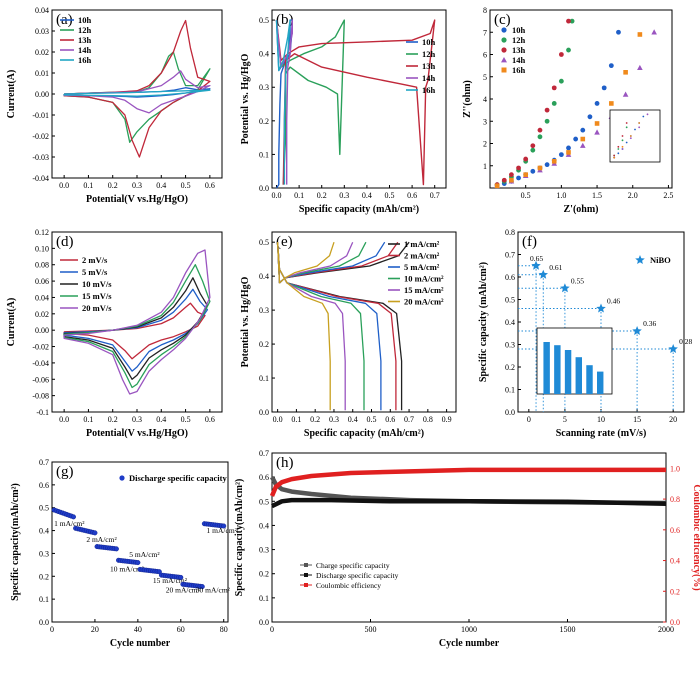 Image resolution: width=700 pixels, height=673 pixels. What do you see at coordinates (485, 32) in the screenshot?
I see `y-tick-label: 7` at bounding box center [485, 32].